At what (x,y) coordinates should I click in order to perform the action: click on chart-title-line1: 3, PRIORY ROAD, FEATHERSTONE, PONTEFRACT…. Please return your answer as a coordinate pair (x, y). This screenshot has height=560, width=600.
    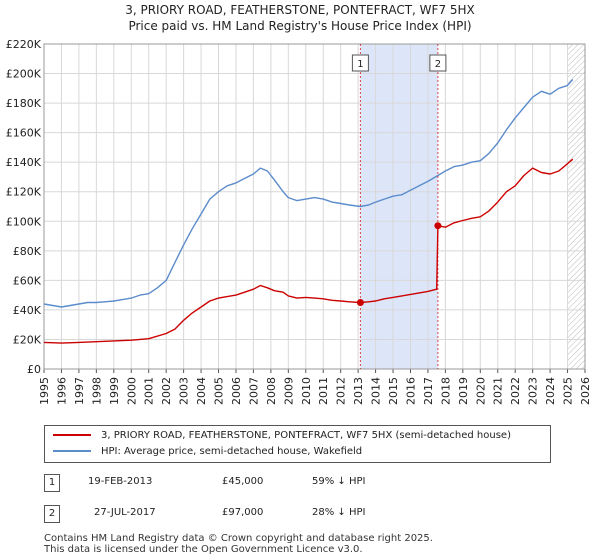
    Looking at the image, I should click on (300, 10).